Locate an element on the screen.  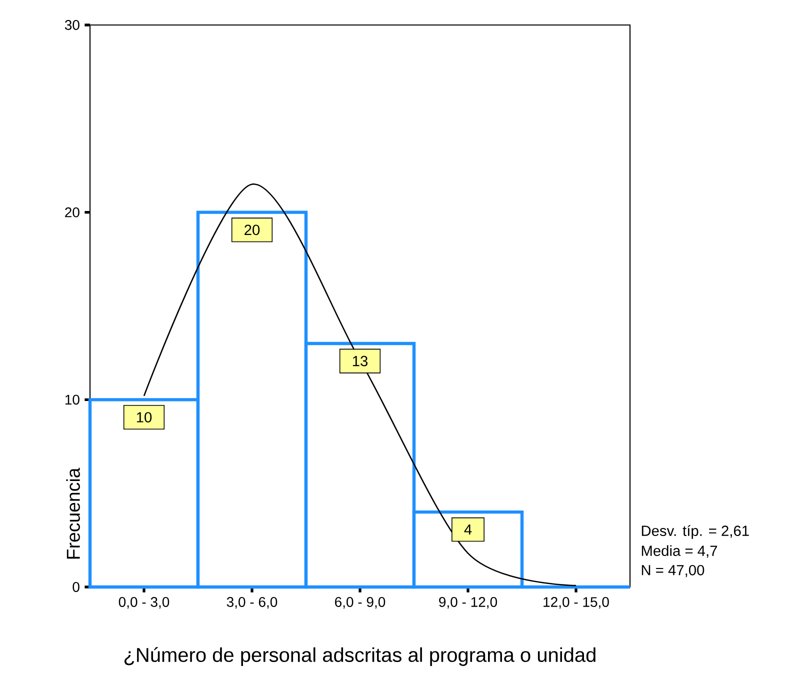
data-label: 4 is located at coordinates (468, 529).